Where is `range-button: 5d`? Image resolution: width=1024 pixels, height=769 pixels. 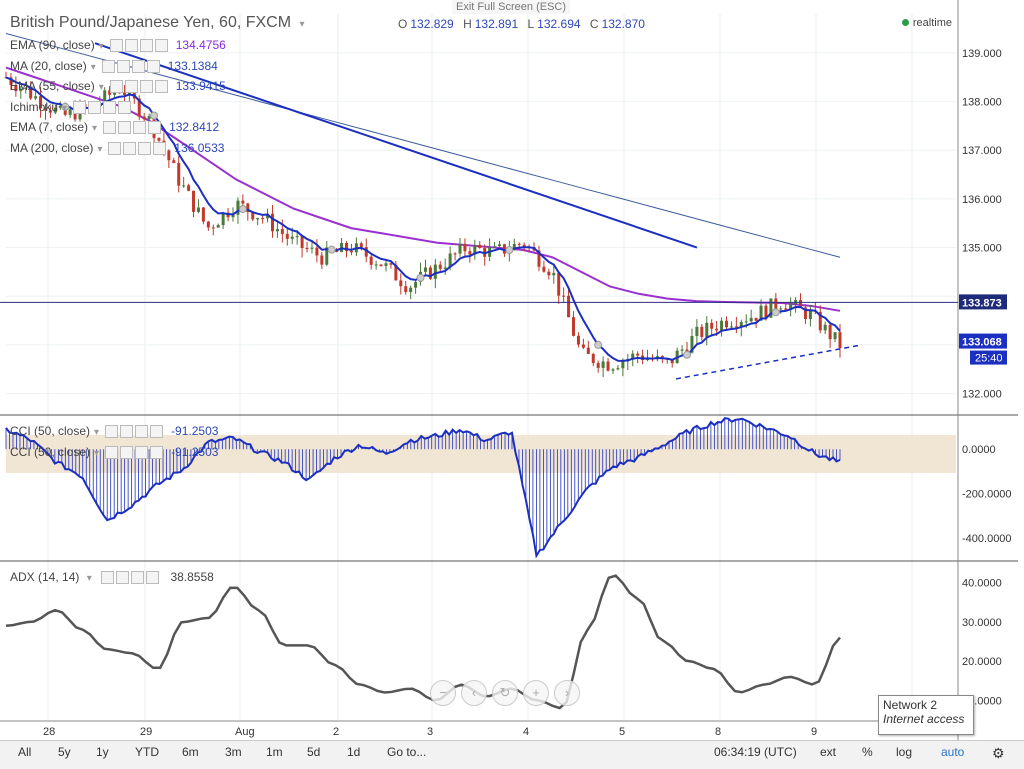
range-button: 5d is located at coordinates (314, 752).